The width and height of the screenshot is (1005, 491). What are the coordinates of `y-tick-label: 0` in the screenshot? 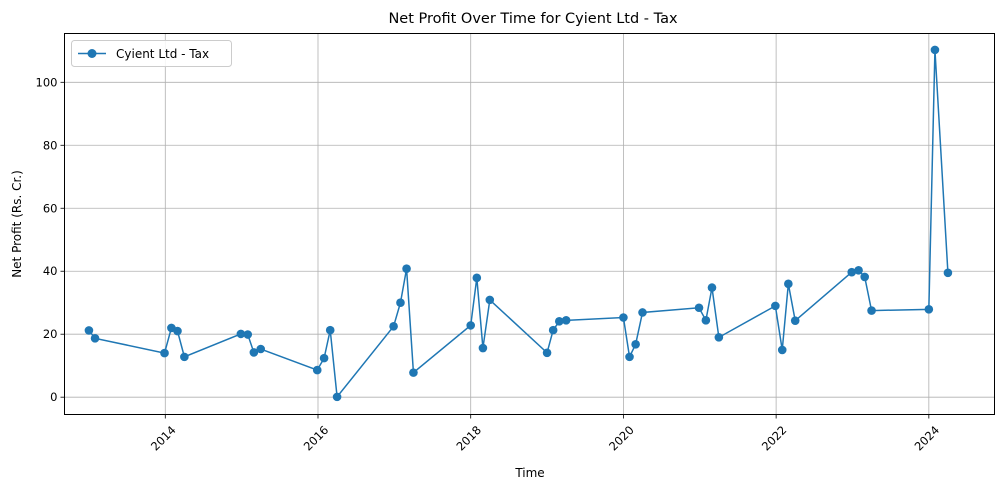 It's located at (53, 397).